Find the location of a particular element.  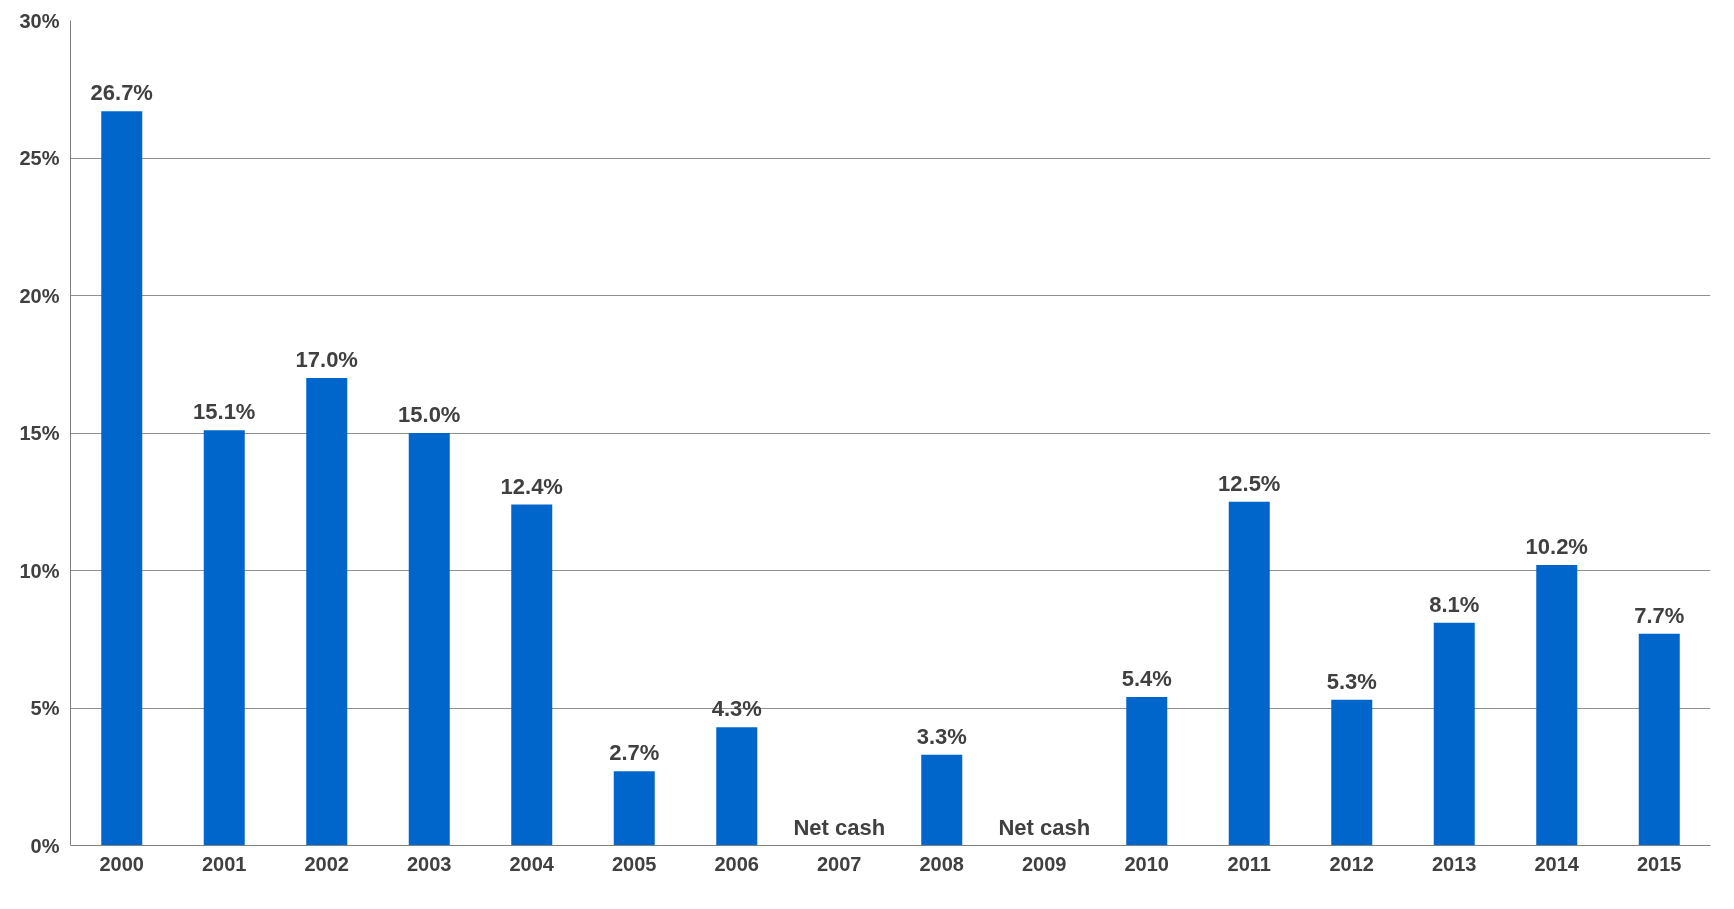

y-tick-label: 30% is located at coordinates (39, 20).